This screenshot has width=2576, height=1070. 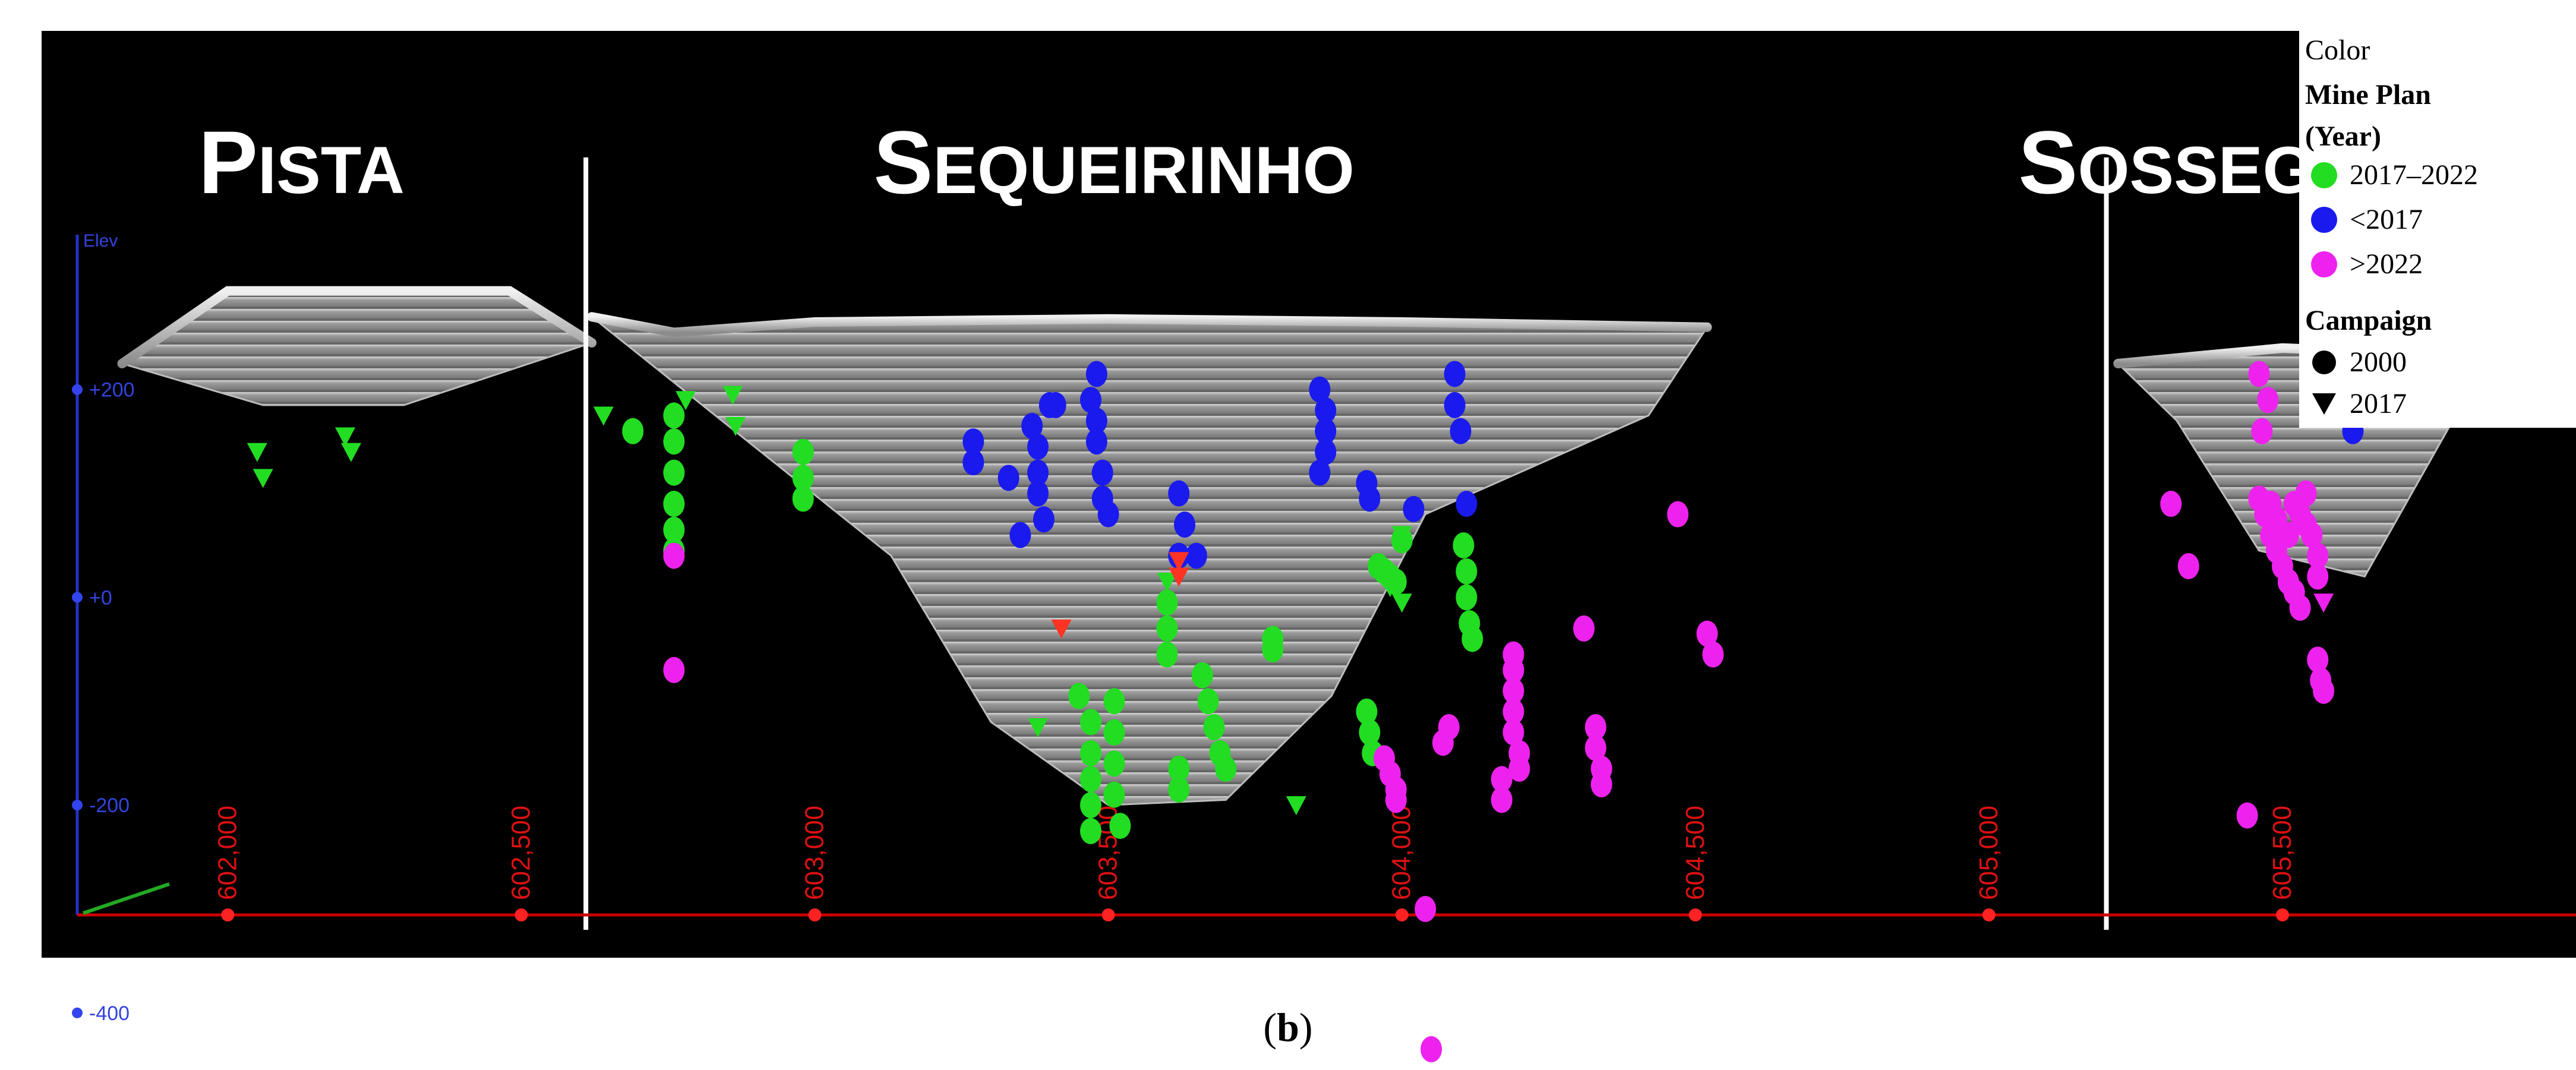 What do you see at coordinates (2386, 219) in the screenshot?
I see `legend-plan-label: <2017` at bounding box center [2386, 219].